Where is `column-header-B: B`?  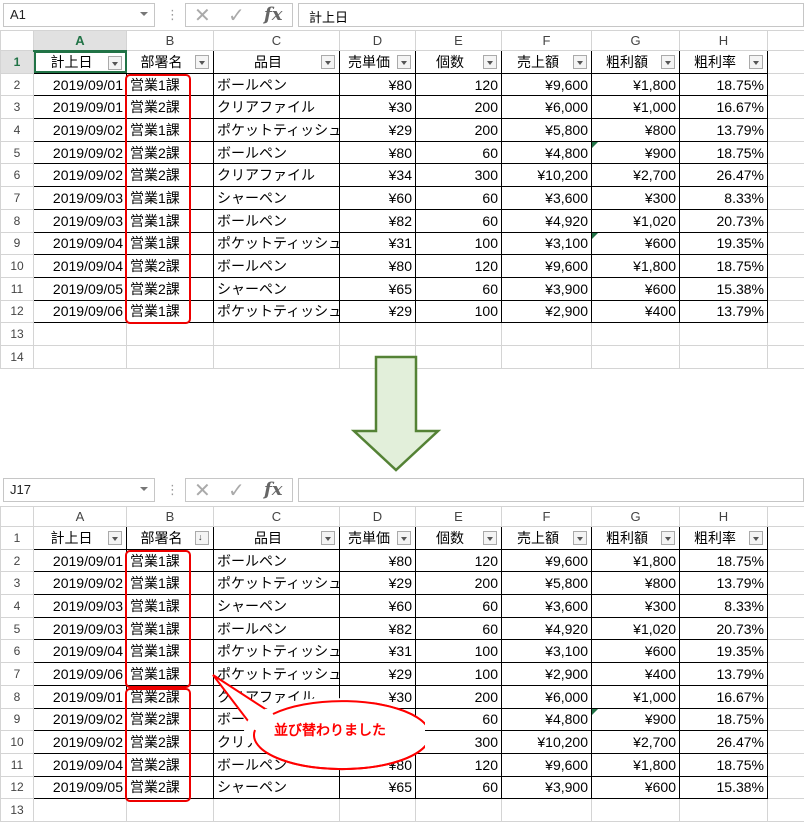
column-header-B: B is located at coordinates (170, 516).